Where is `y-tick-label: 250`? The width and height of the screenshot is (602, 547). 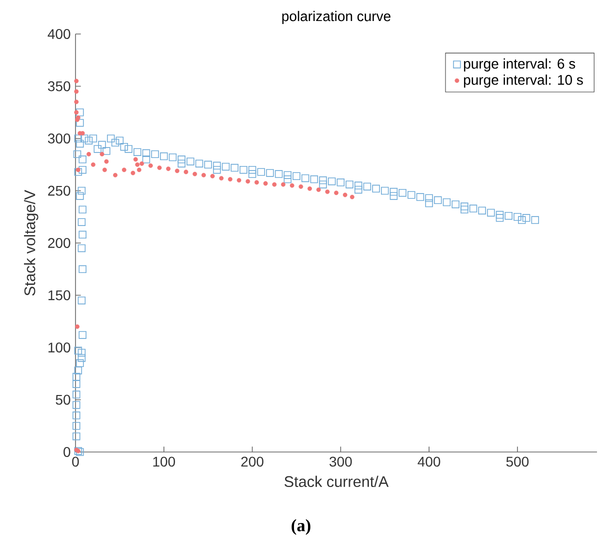
y-tick-label: 250 is located at coordinates (59, 191).